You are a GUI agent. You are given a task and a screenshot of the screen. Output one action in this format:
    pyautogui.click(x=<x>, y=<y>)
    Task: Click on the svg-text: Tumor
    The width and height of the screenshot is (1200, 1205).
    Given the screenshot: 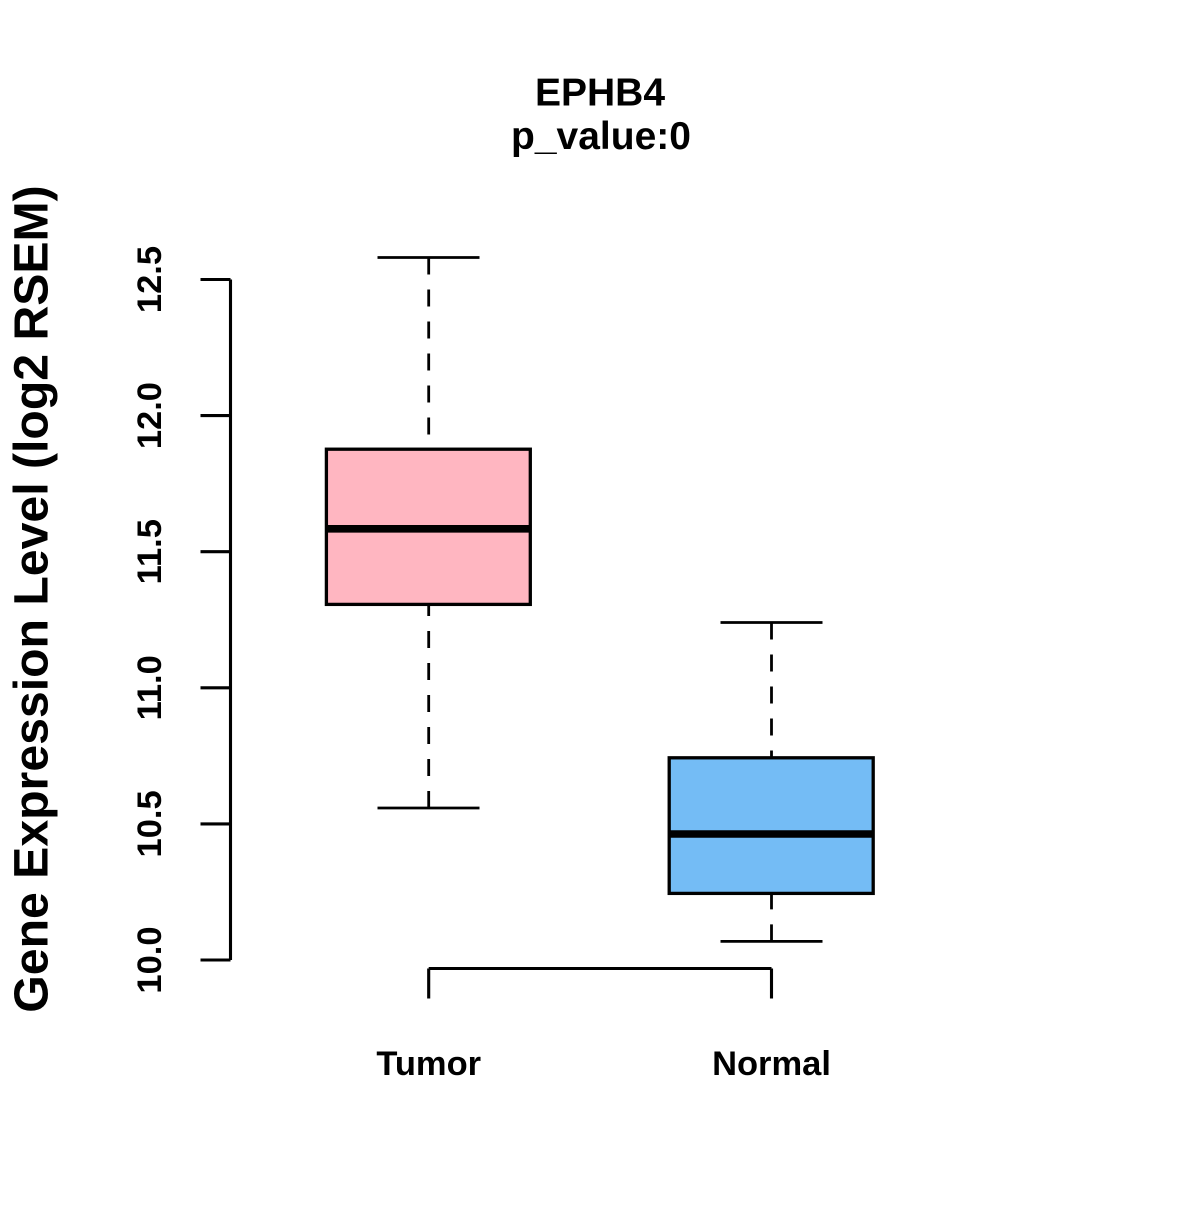 What is the action you would take?
    pyautogui.click(x=428, y=1064)
    